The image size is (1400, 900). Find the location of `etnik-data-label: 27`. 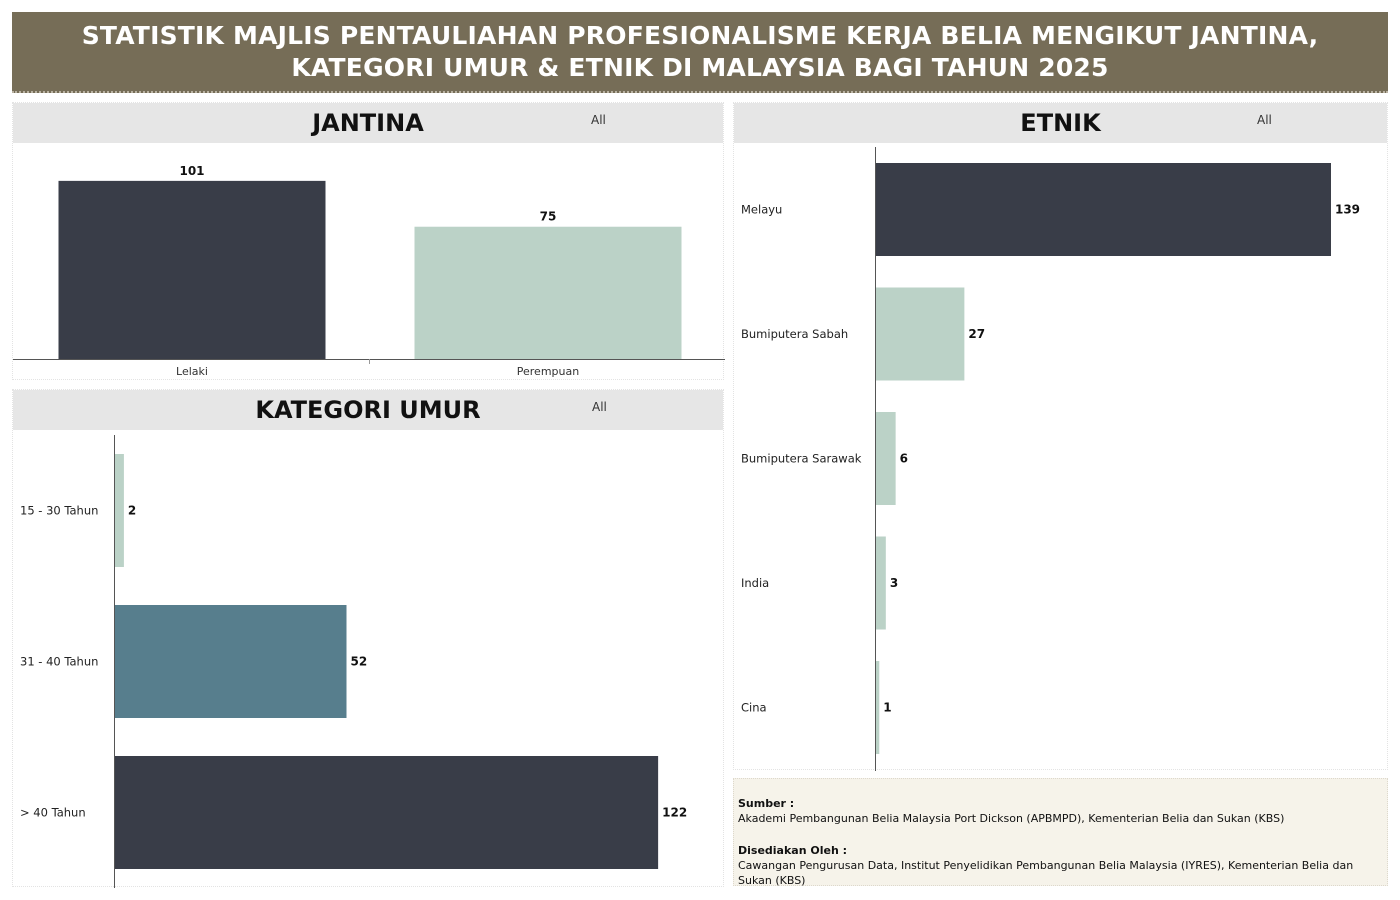

etnik-data-label: 27 is located at coordinates (976, 334).